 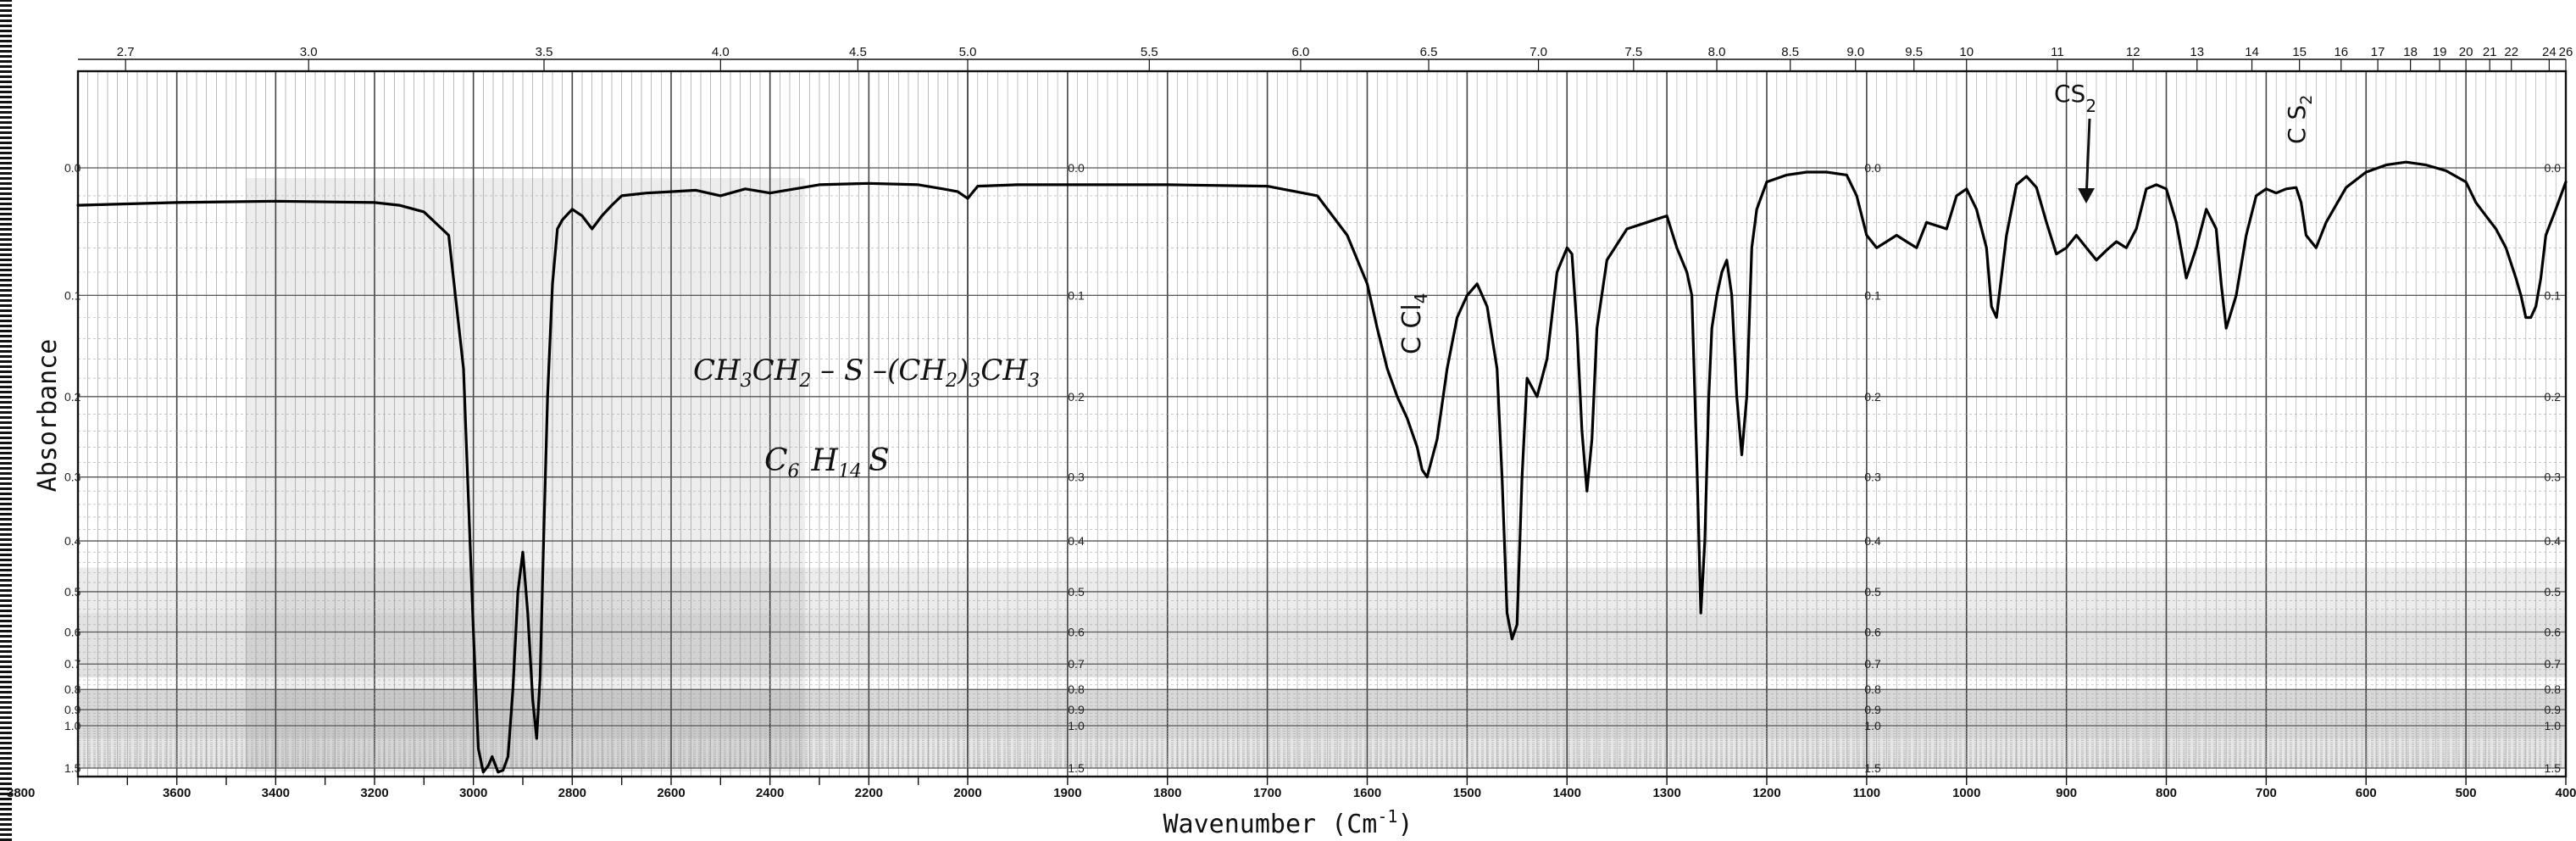 What do you see at coordinates (2266, 793) in the screenshot?
I see `x-tick-label-700: 700` at bounding box center [2266, 793].